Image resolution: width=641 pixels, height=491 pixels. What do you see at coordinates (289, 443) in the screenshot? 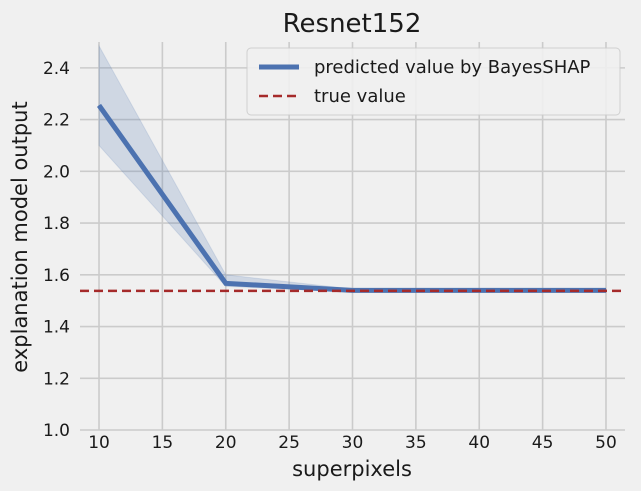
I see `x-tick-label-25: 25` at bounding box center [289, 443].